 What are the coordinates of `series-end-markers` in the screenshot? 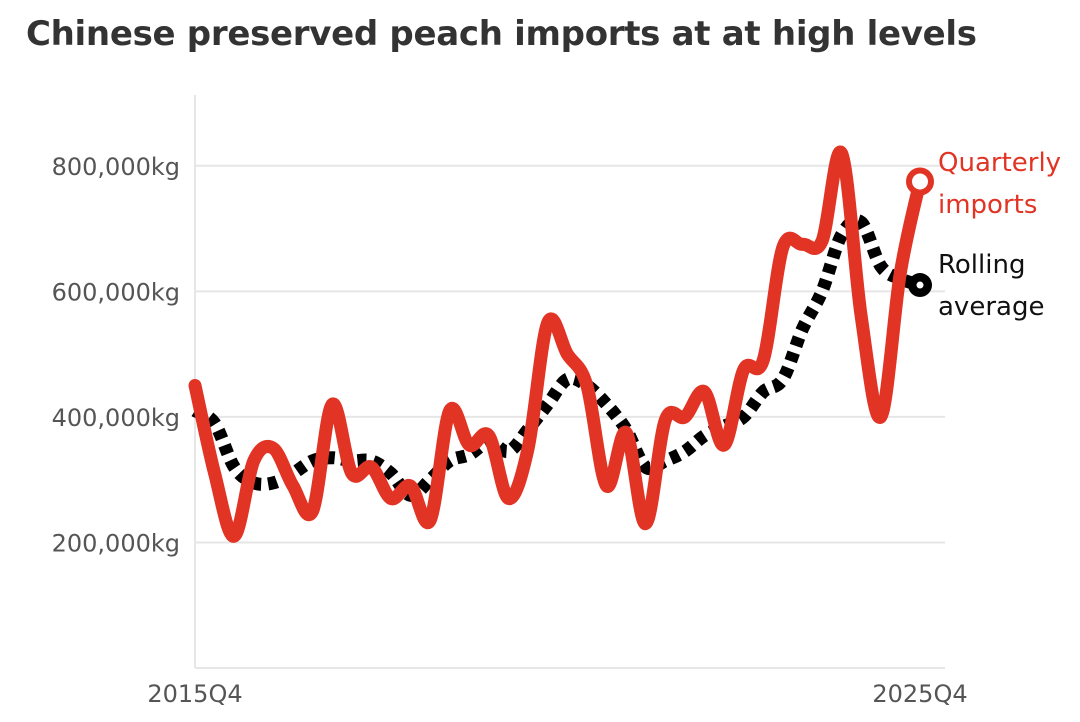 It's located at (920, 232).